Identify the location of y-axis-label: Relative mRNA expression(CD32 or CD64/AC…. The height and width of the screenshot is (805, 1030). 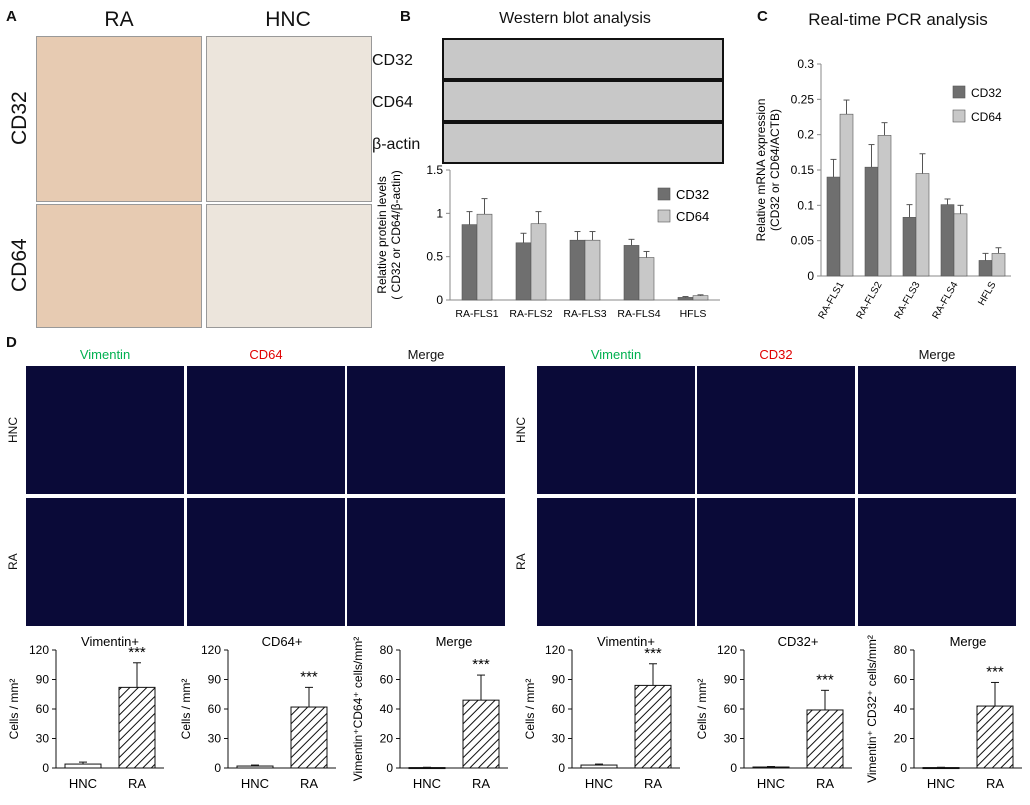
(768, 170).